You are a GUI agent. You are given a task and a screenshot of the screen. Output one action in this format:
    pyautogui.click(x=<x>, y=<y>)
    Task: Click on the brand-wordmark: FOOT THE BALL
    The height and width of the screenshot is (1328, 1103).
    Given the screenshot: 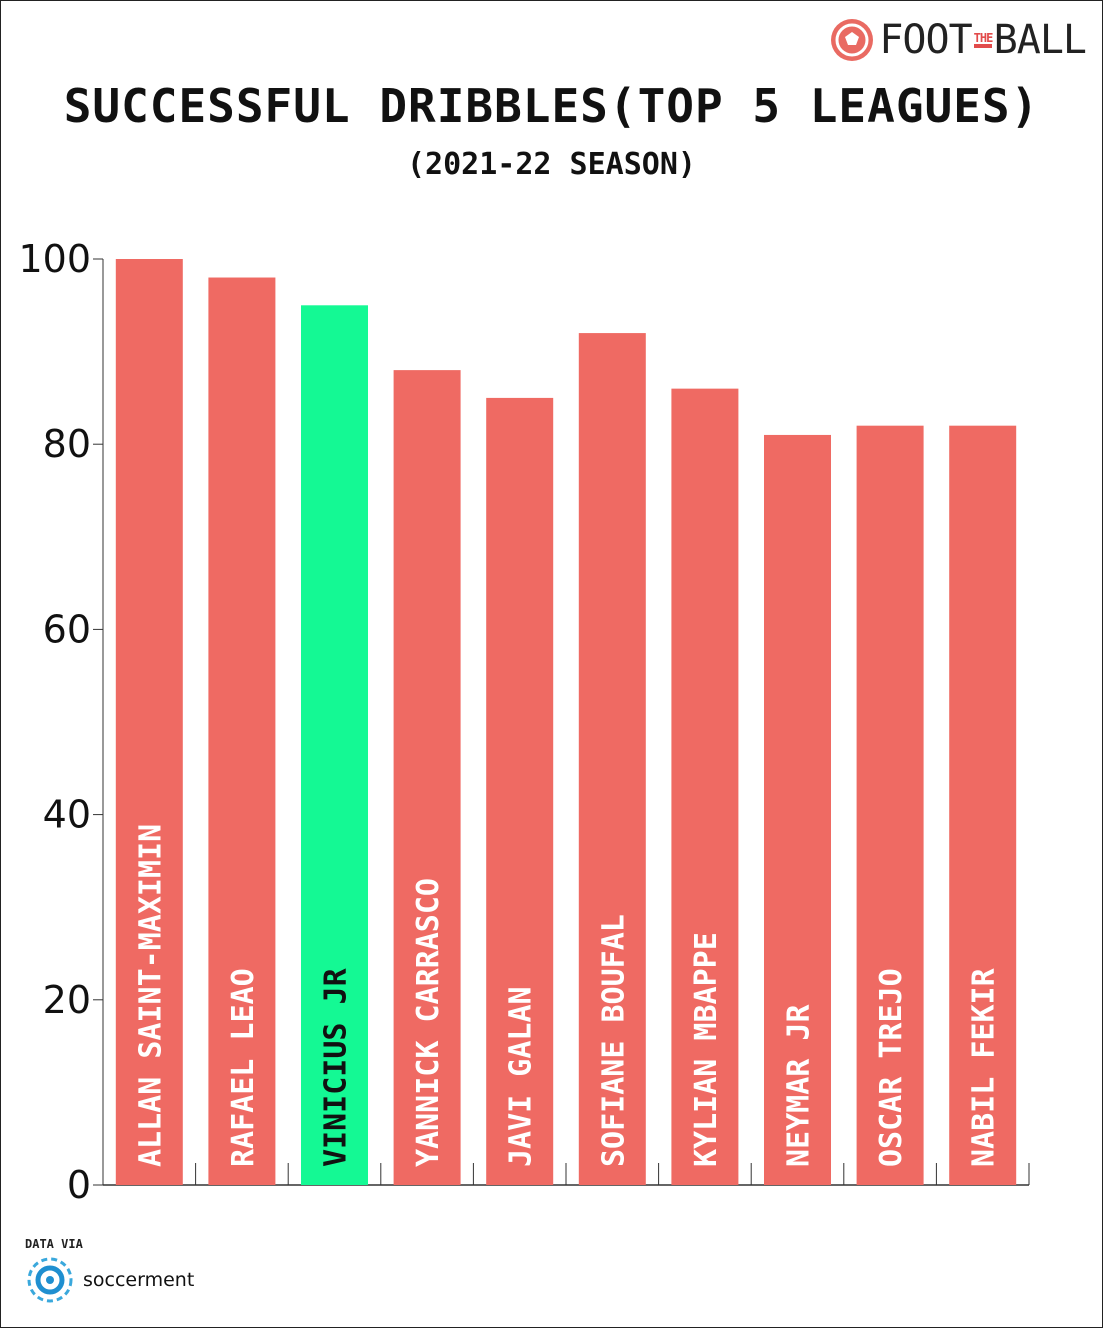 What is the action you would take?
    pyautogui.click(x=983, y=40)
    